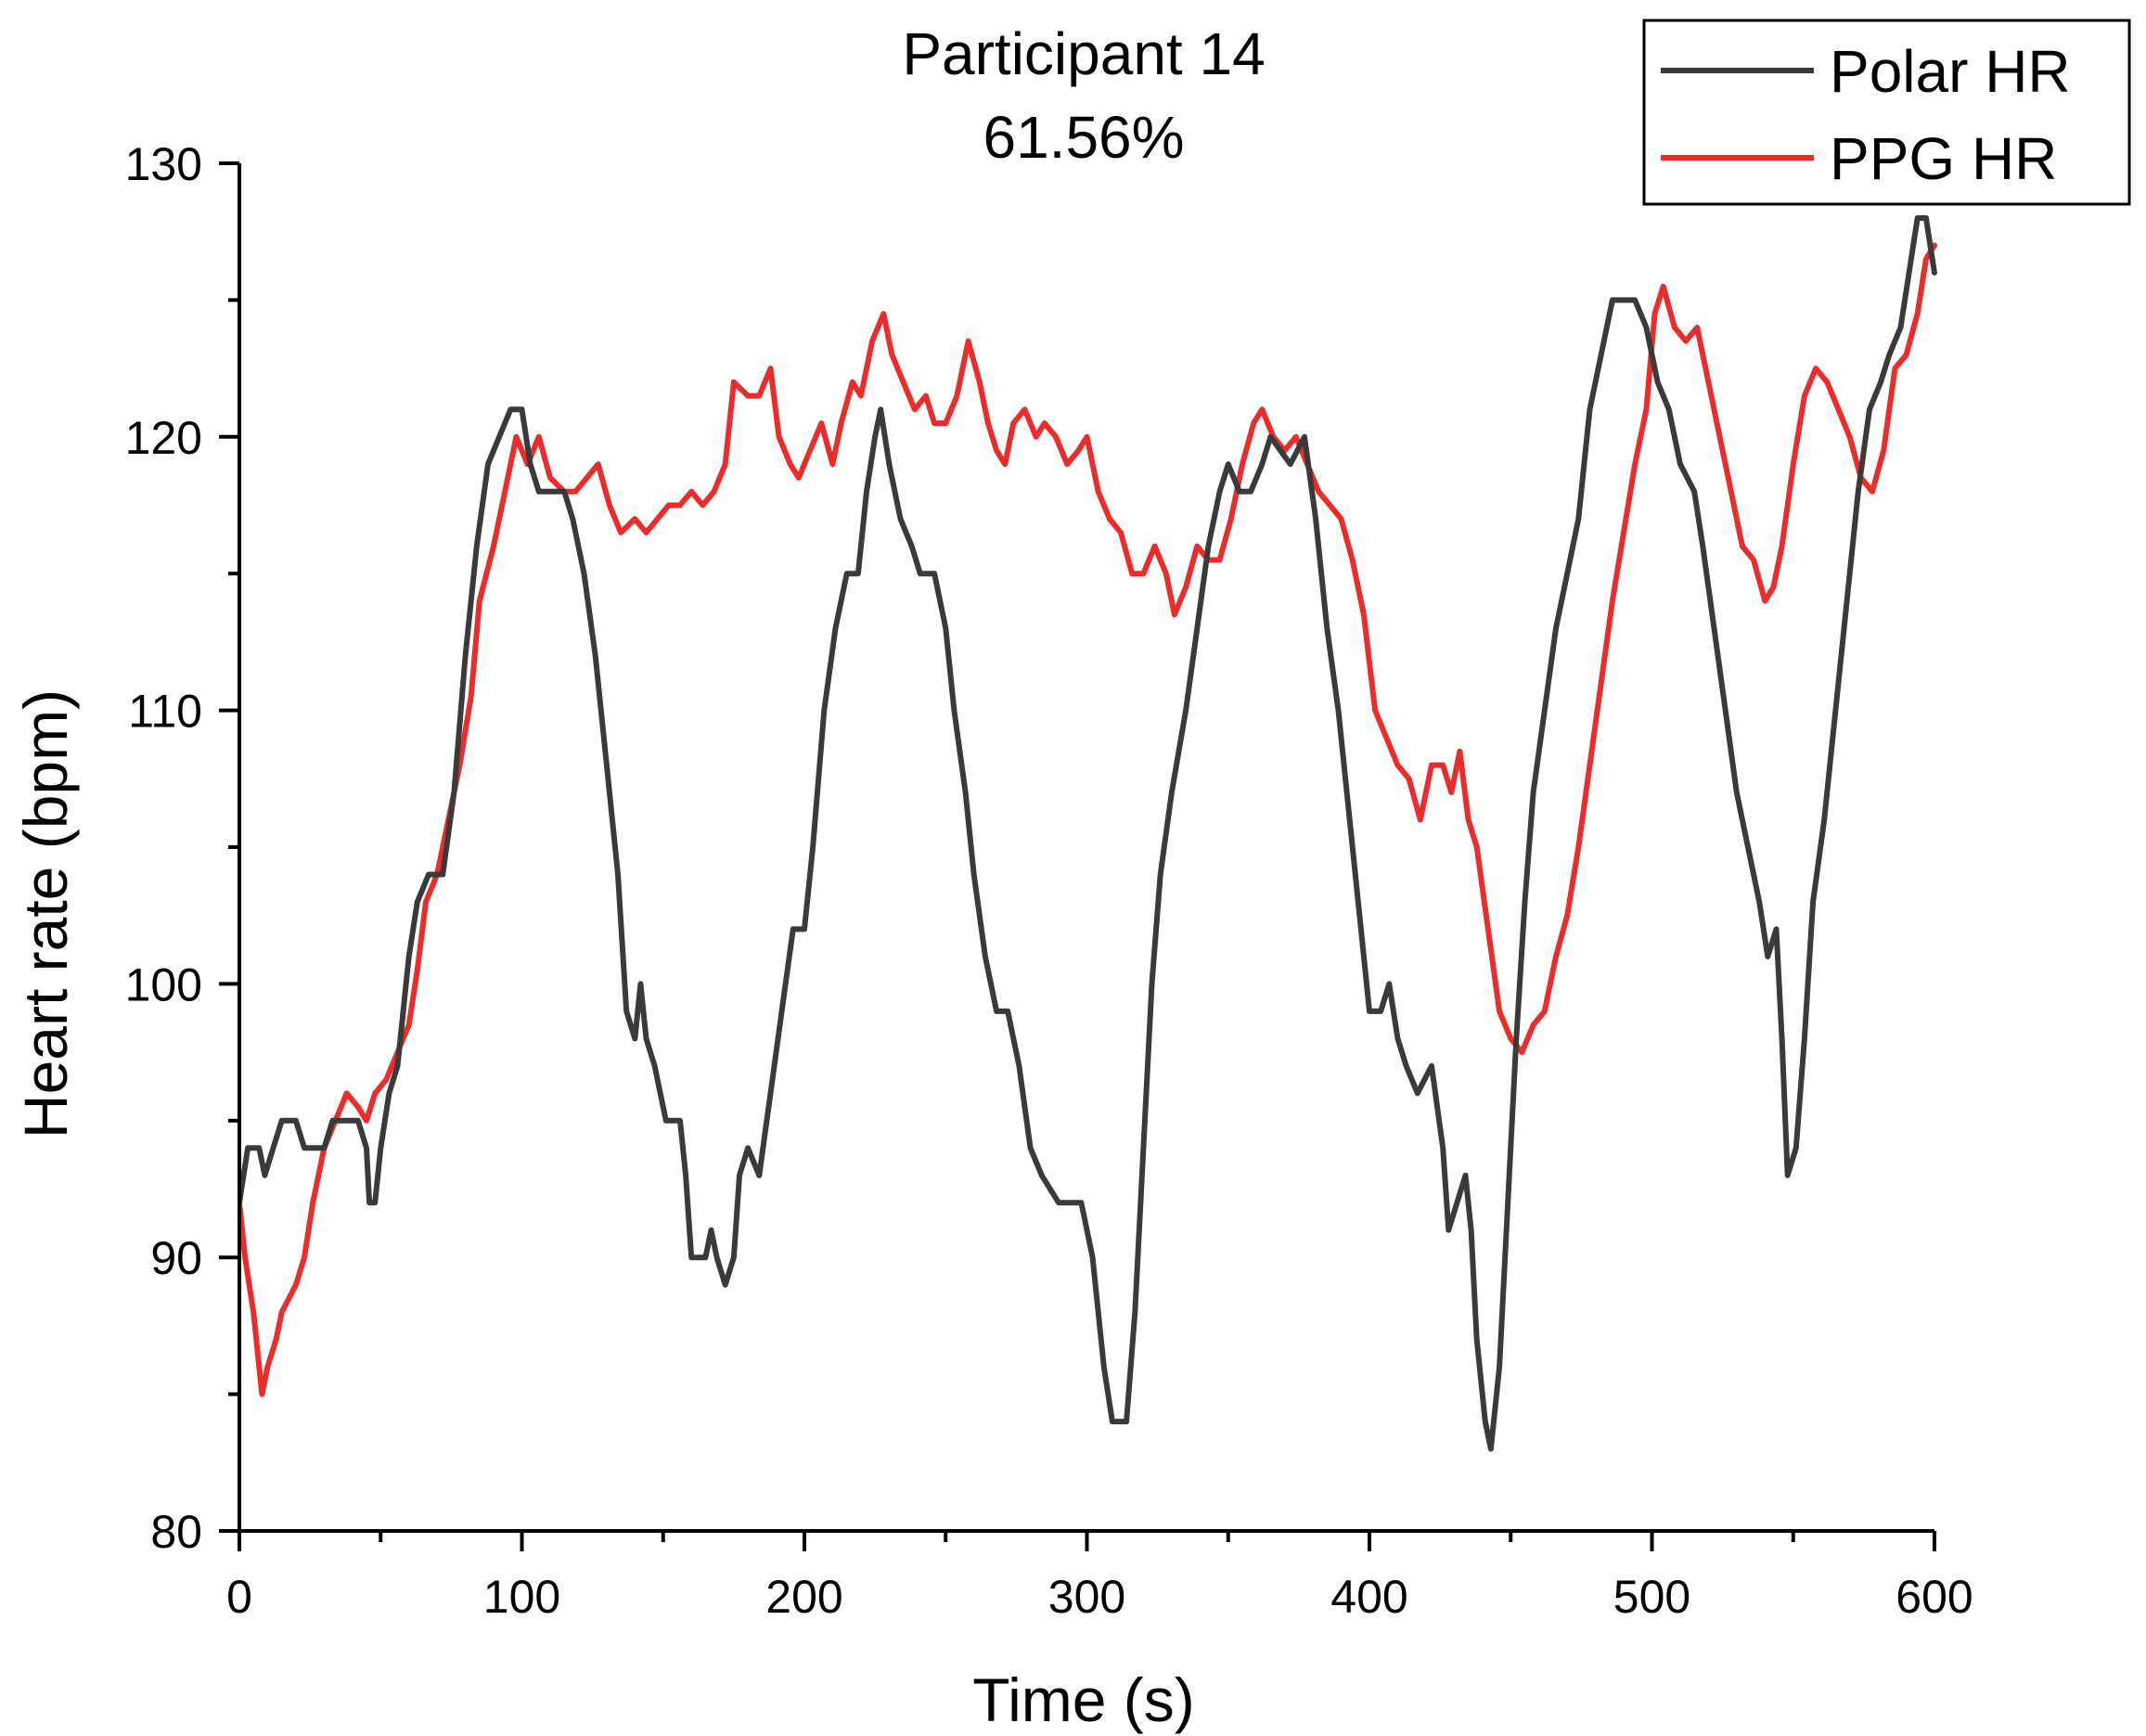 This screenshot has height=1736, width=2146. What do you see at coordinates (1951, 71) in the screenshot?
I see `legend-label-polar-hr: Polar HR` at bounding box center [1951, 71].